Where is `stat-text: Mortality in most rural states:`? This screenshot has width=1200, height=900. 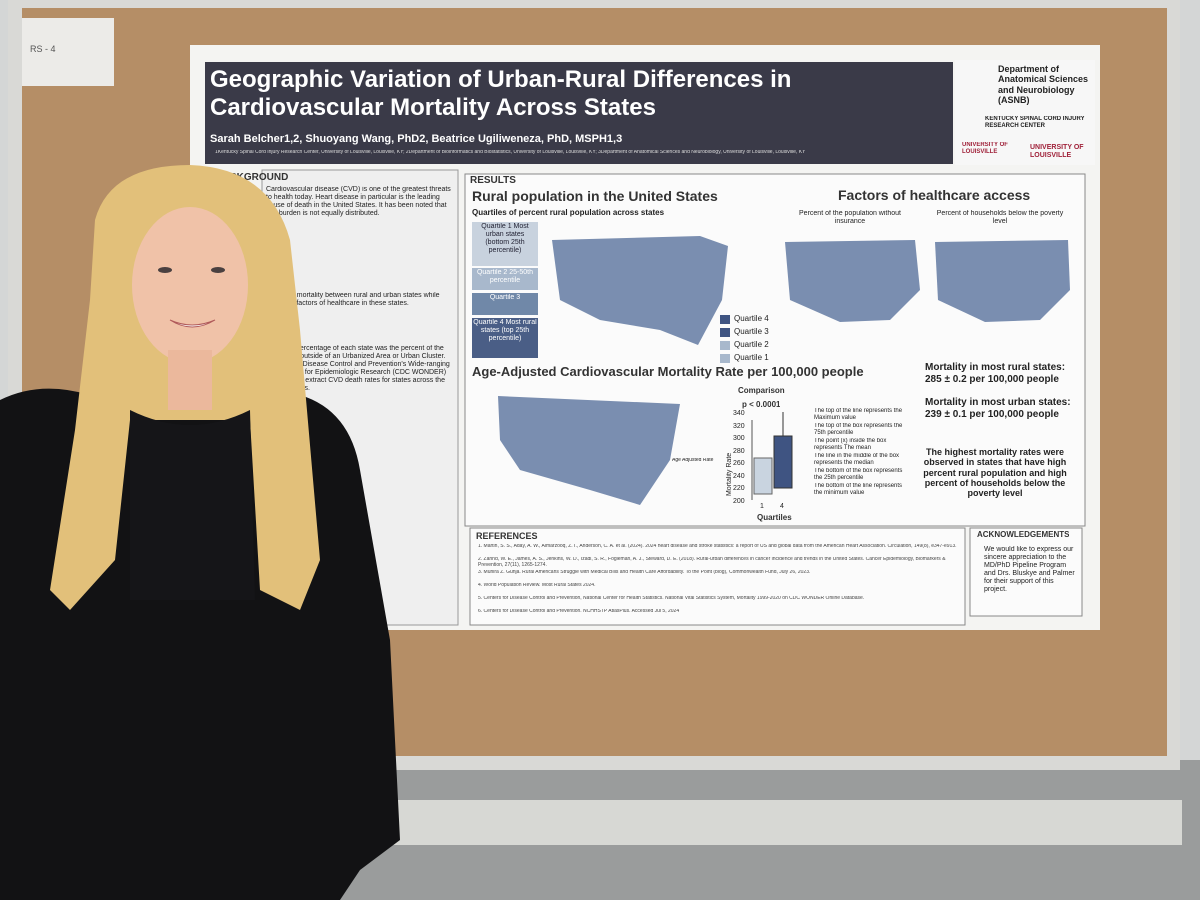
stat-text: Mortality in most rural states: is located at coordinates (995, 367).